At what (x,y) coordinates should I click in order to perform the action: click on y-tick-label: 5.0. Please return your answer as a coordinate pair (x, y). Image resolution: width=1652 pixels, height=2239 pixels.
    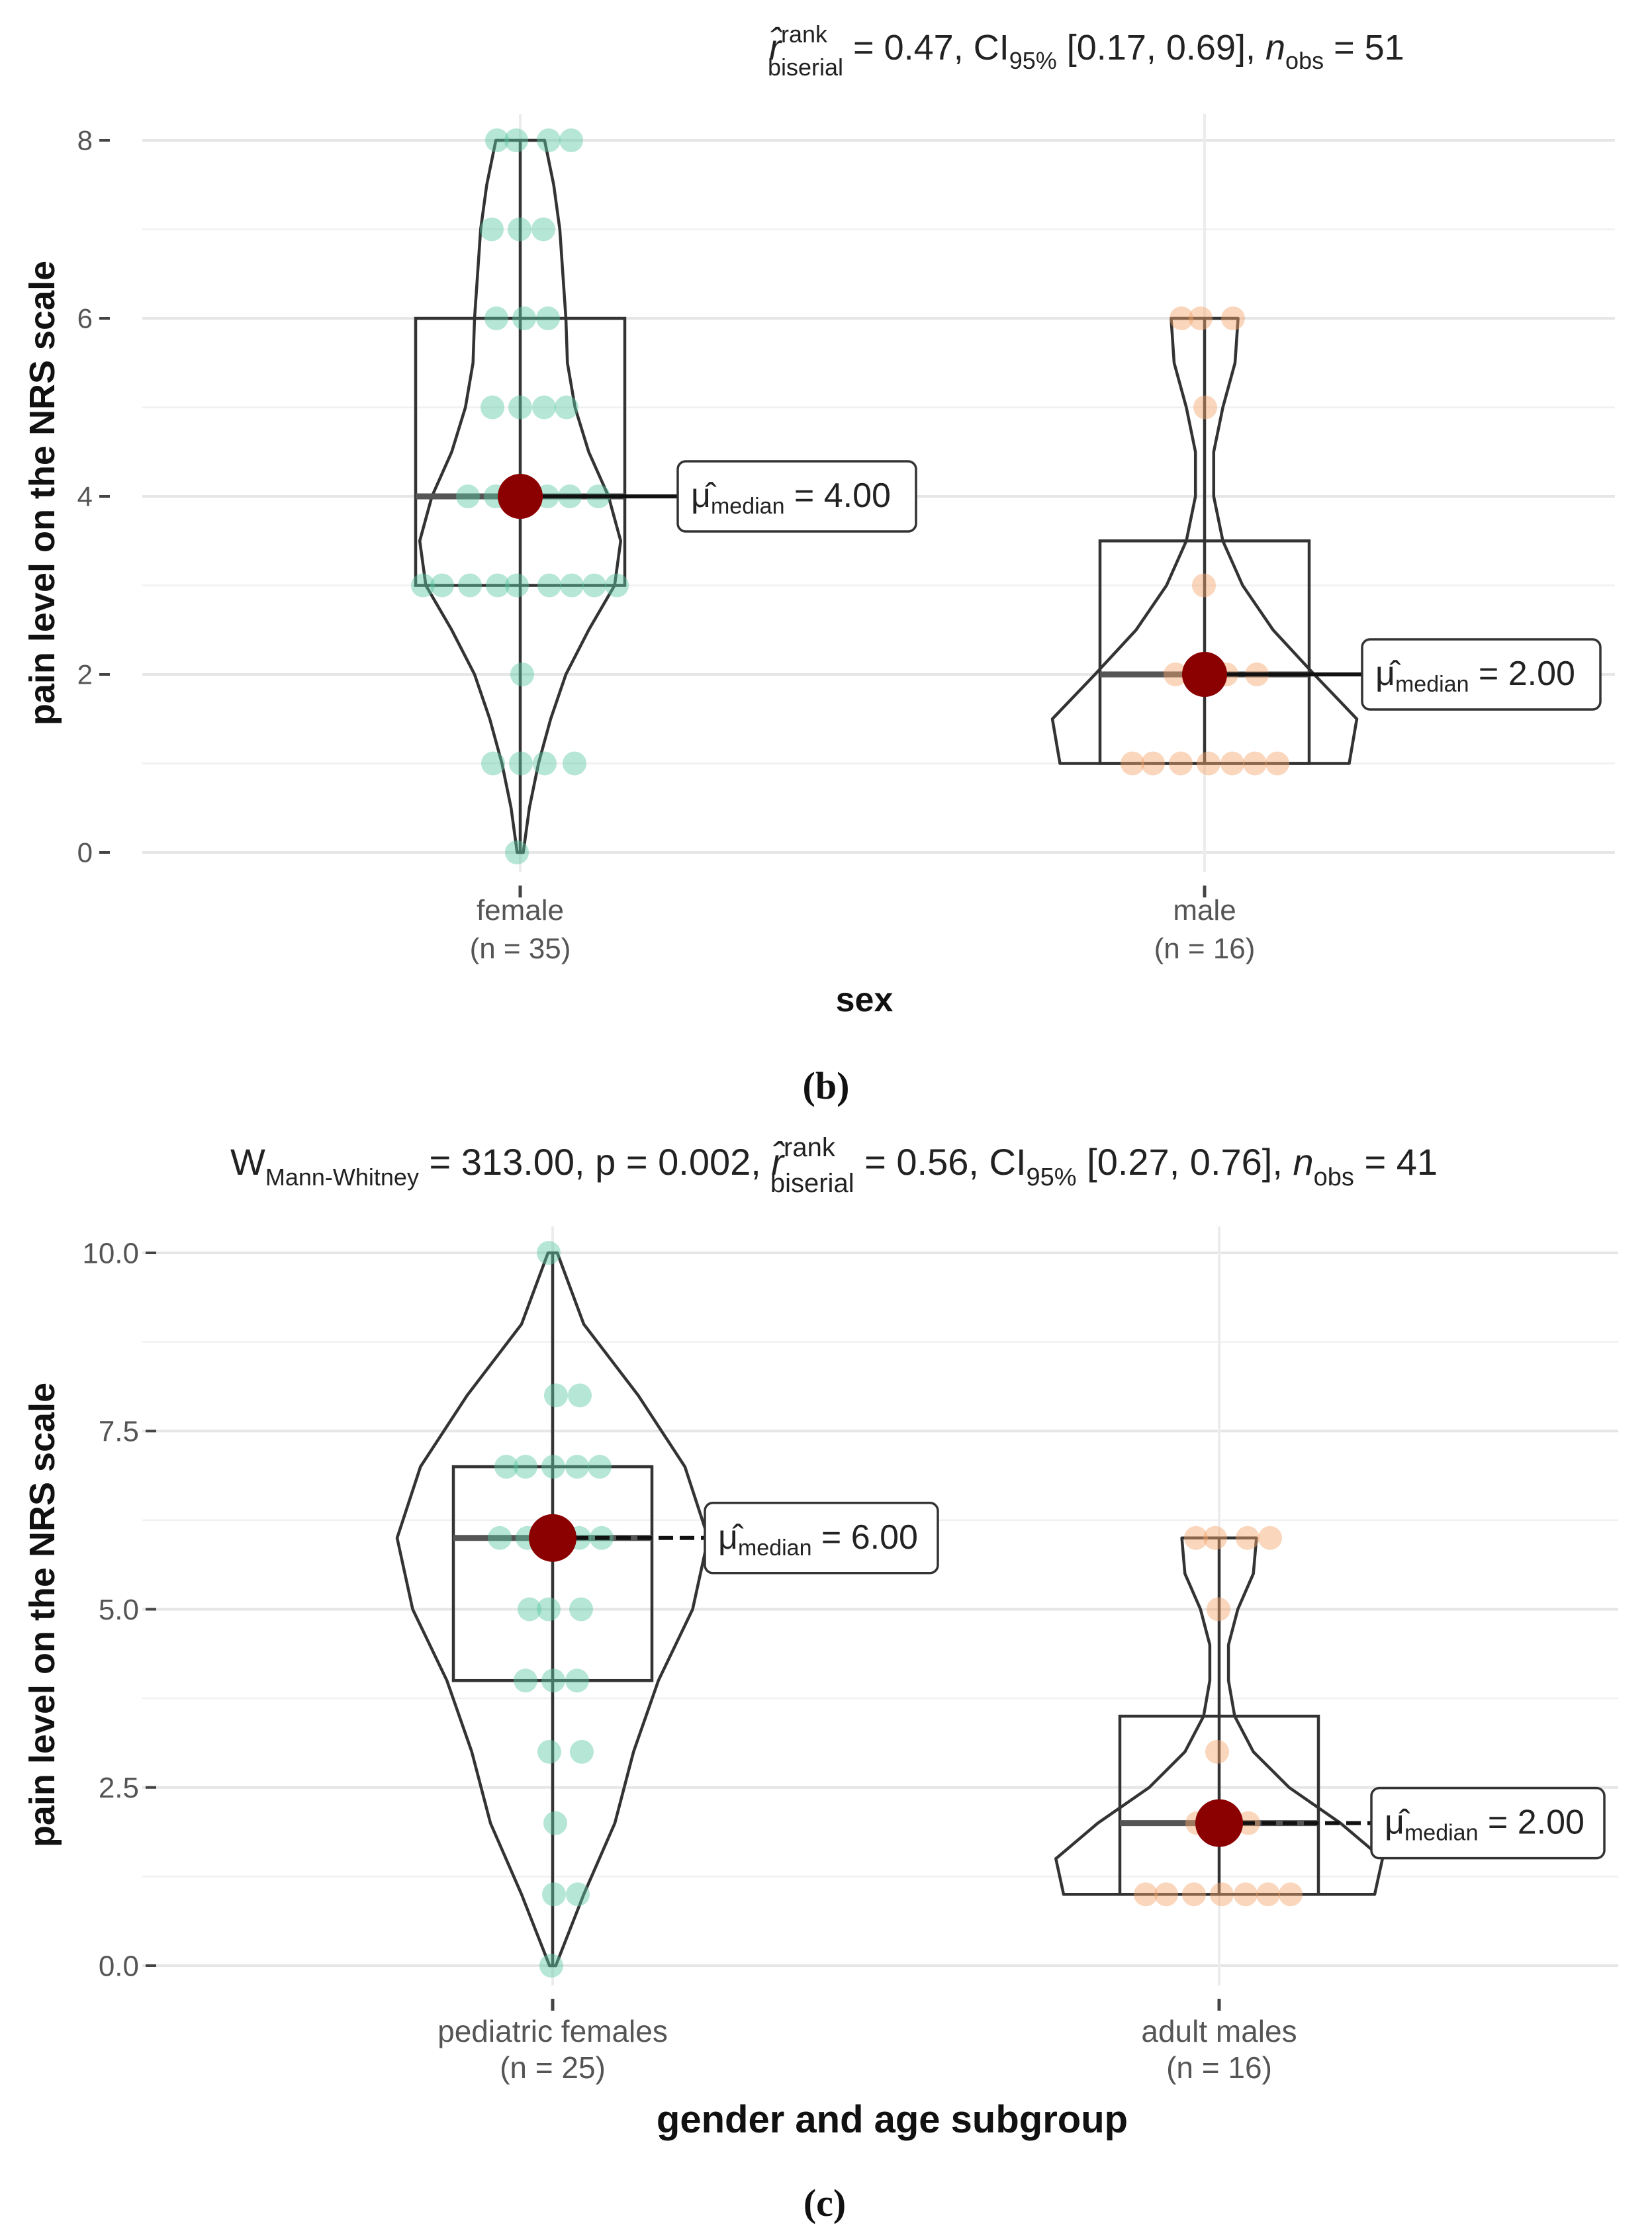
    Looking at the image, I should click on (119, 1610).